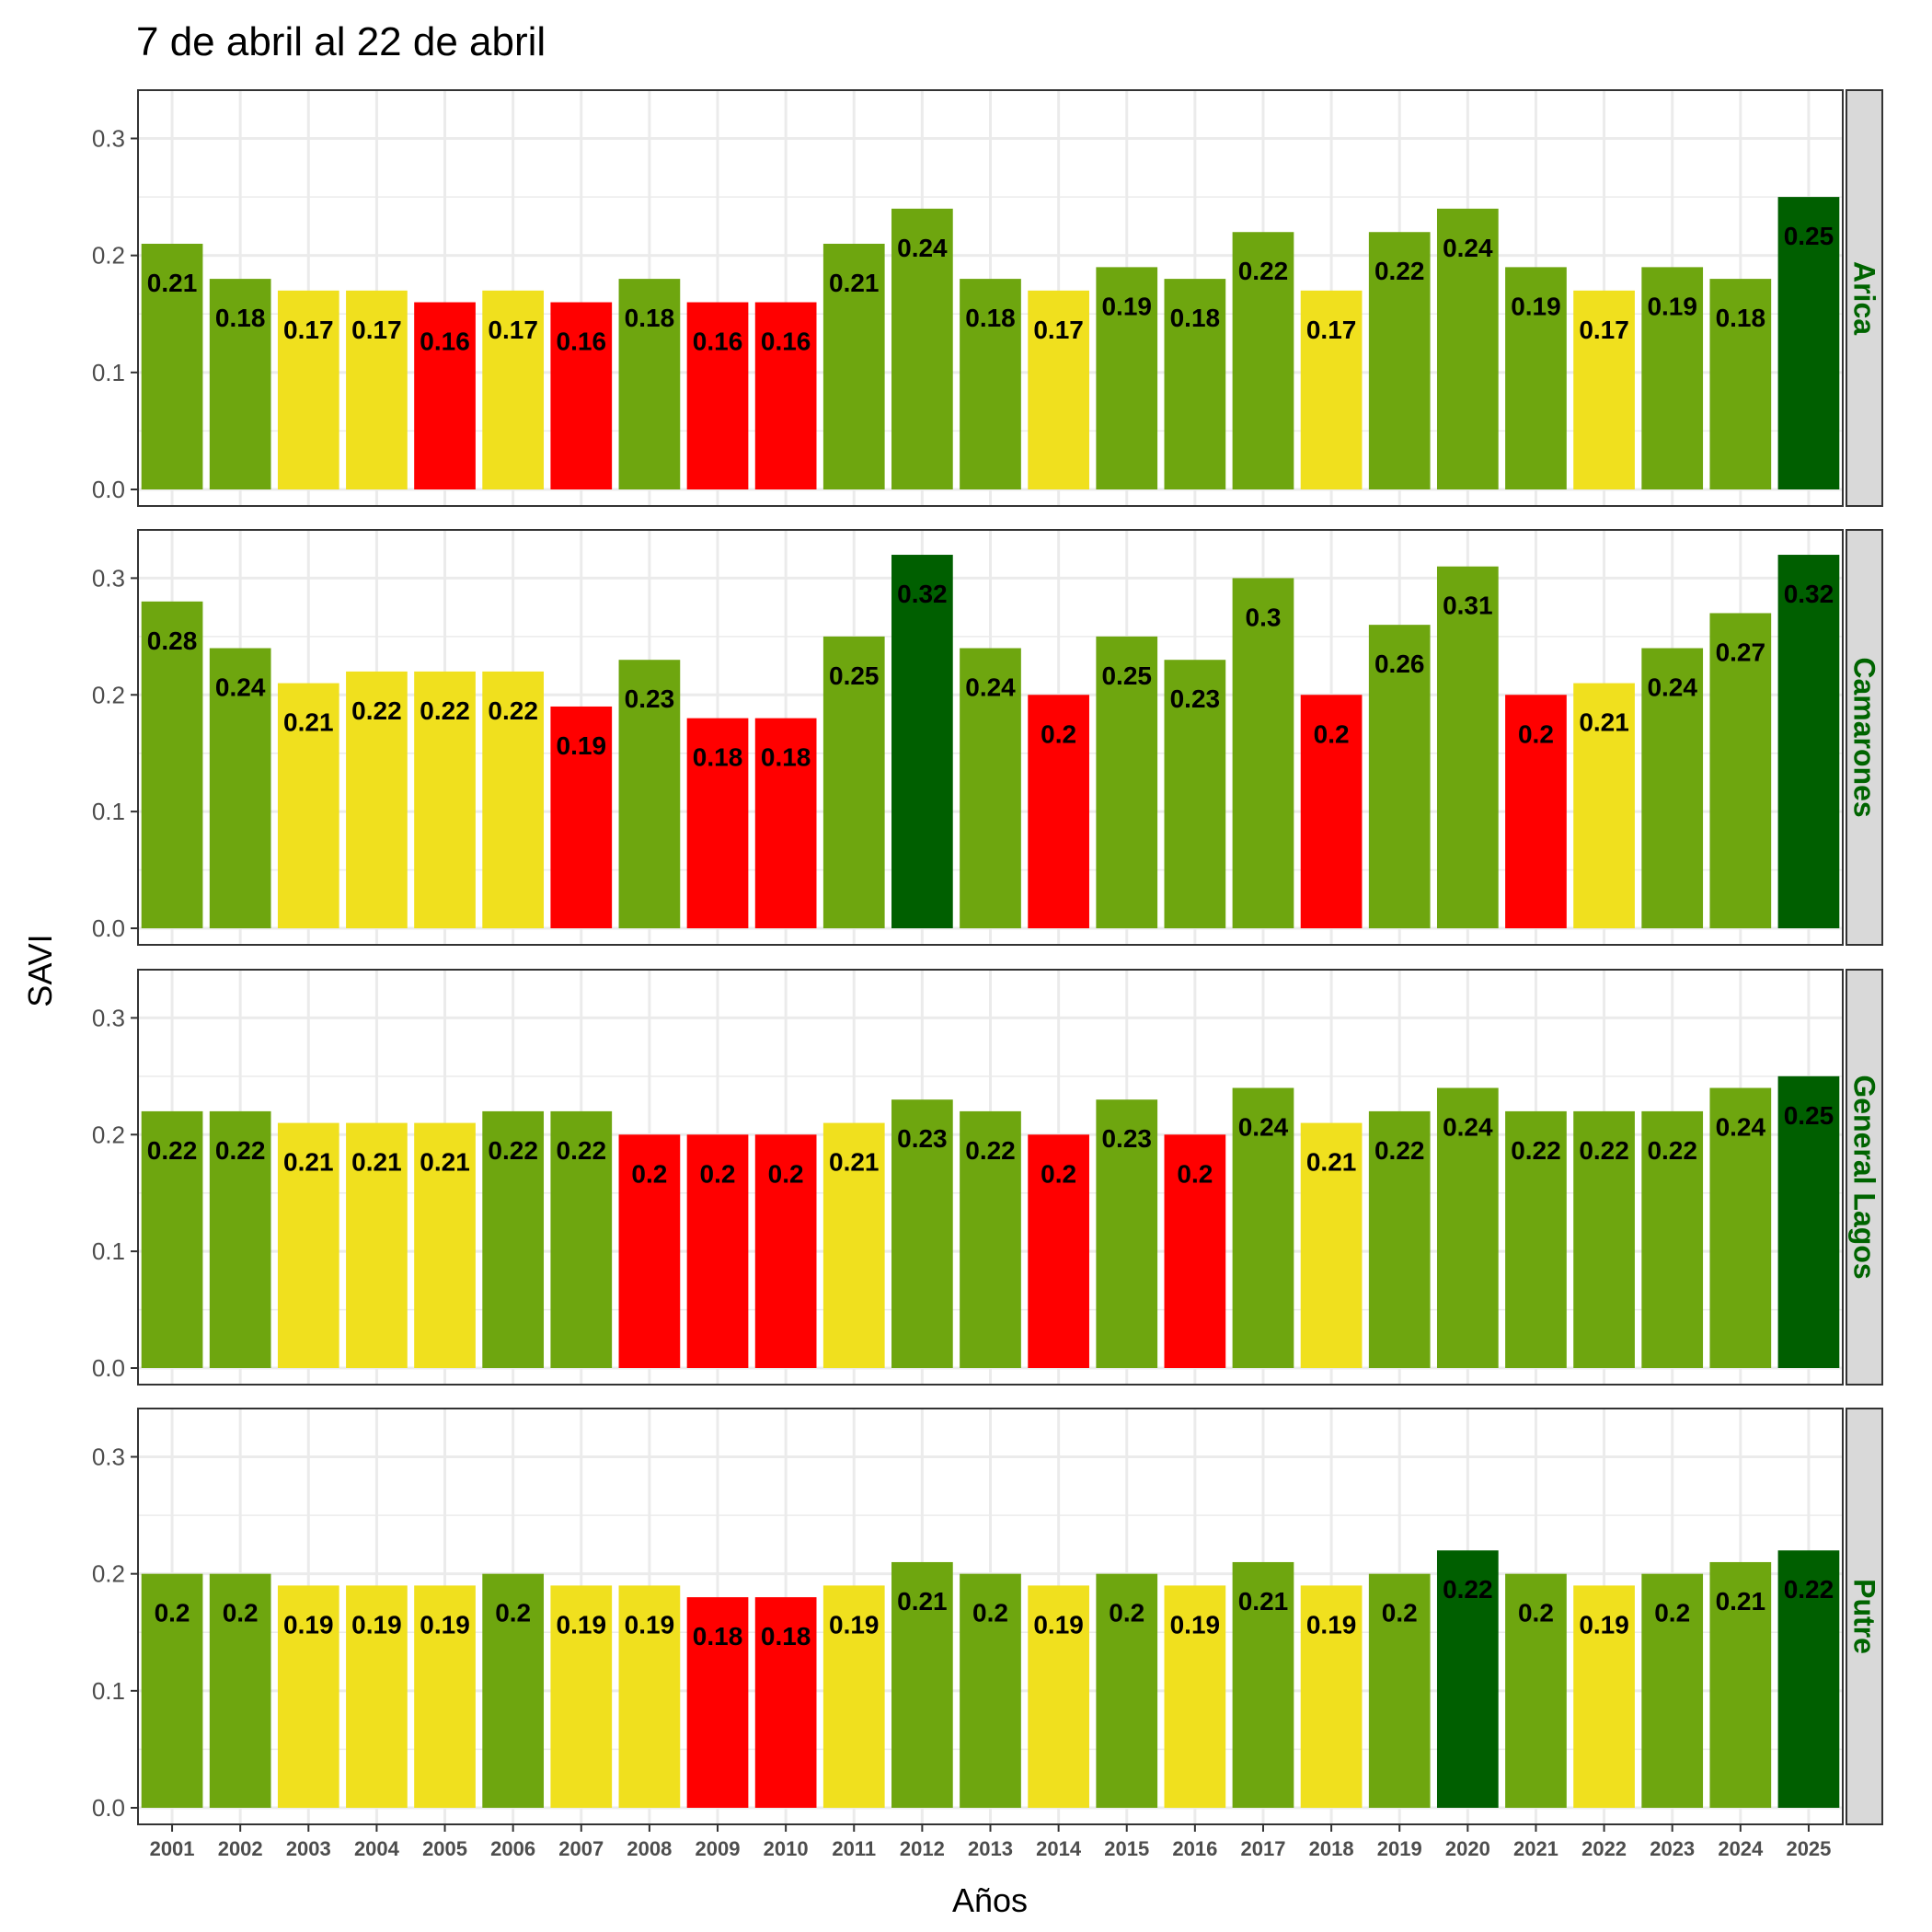  Describe the element at coordinates (1672, 1150) in the screenshot. I see `data-label-2023: 0.22` at that location.